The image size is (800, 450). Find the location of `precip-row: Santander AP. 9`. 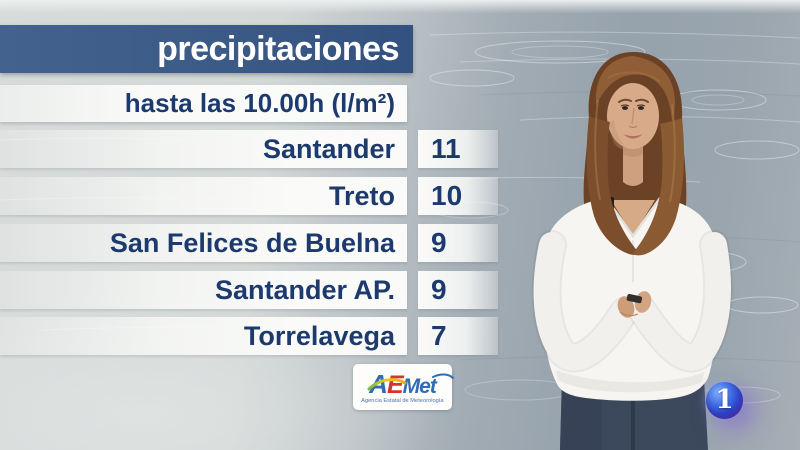

precip-row: Santander AP. 9 is located at coordinates (400, 290).